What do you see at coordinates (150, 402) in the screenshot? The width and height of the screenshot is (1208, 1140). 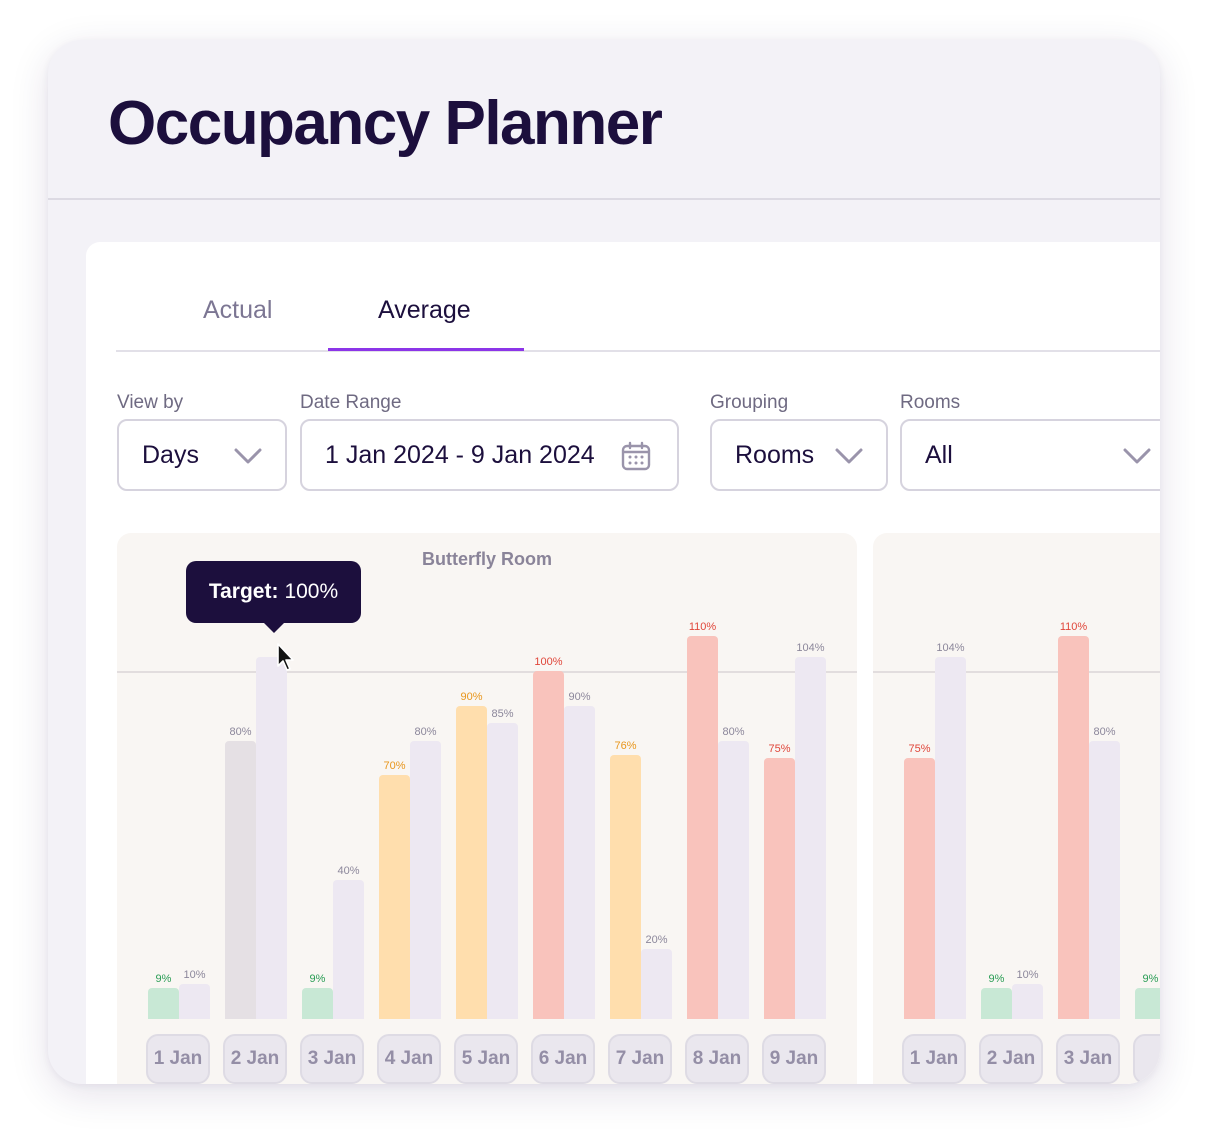 I see `view-by-label: View by` at bounding box center [150, 402].